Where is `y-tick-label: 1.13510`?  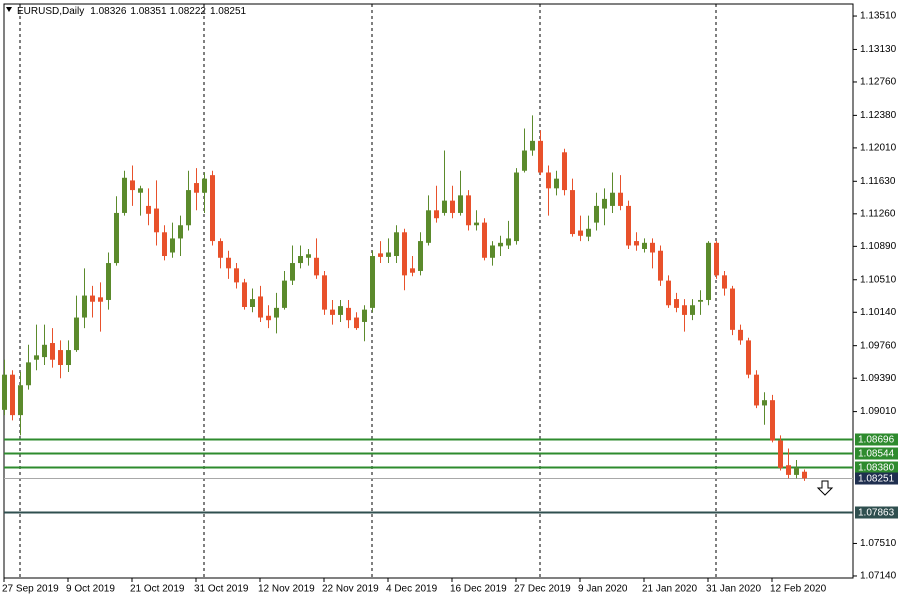 y-tick-label: 1.13510 is located at coordinates (878, 16).